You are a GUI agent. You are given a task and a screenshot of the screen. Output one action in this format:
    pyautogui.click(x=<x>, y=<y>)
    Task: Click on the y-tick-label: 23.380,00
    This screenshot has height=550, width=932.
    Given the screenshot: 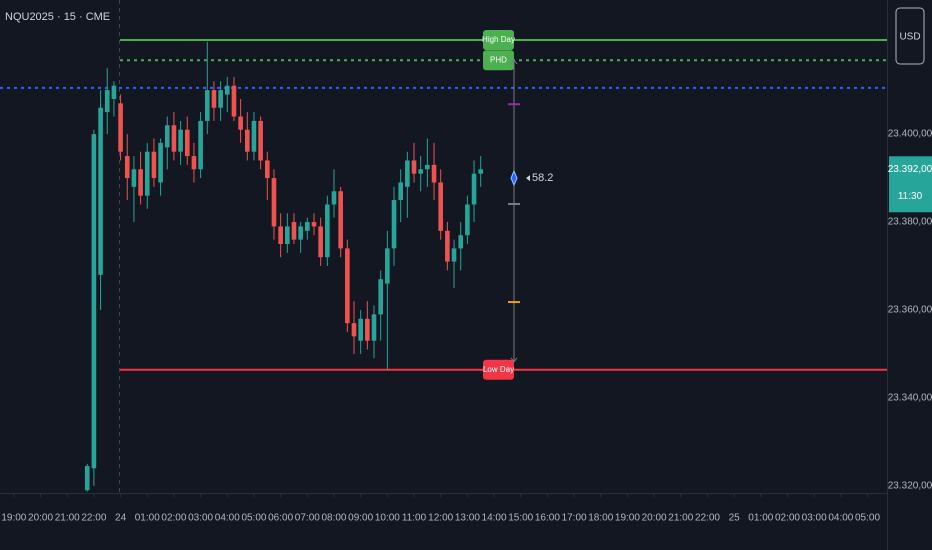 What is the action you would take?
    pyautogui.click(x=910, y=222)
    